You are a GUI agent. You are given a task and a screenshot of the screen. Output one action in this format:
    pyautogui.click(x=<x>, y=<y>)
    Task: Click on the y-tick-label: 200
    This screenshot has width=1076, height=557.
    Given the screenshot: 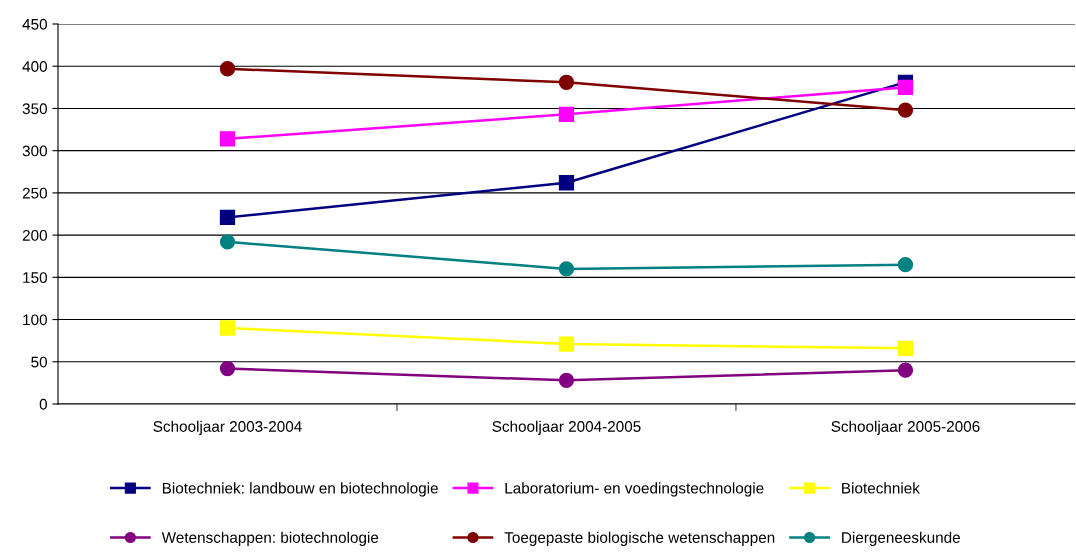 What is the action you would take?
    pyautogui.click(x=34, y=235)
    